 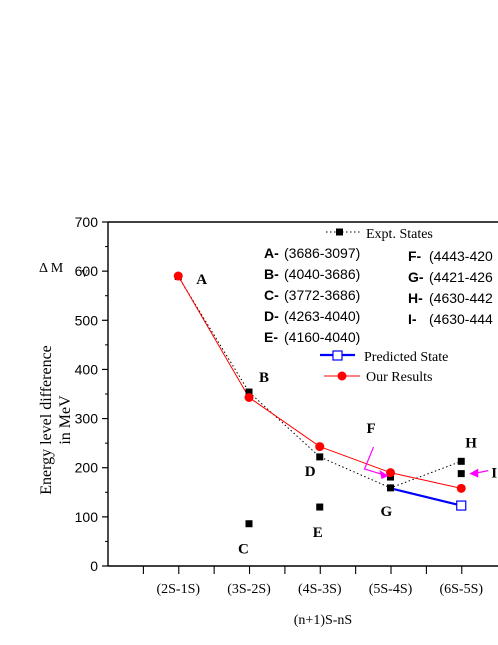 What do you see at coordinates (264, 378) in the screenshot?
I see `point-label-B: B` at bounding box center [264, 378].